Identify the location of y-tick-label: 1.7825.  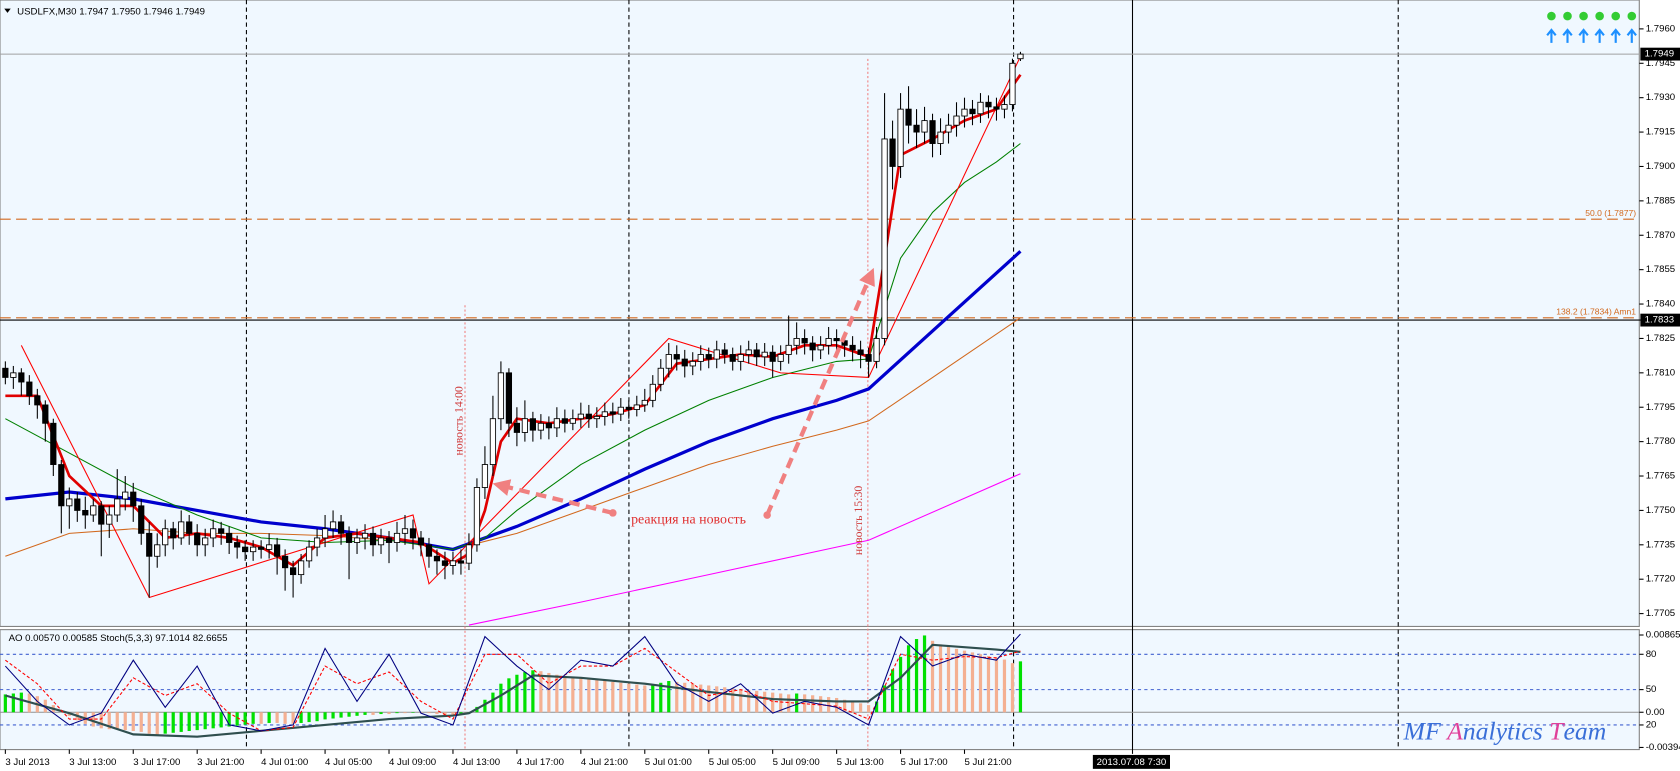
(1660, 338).